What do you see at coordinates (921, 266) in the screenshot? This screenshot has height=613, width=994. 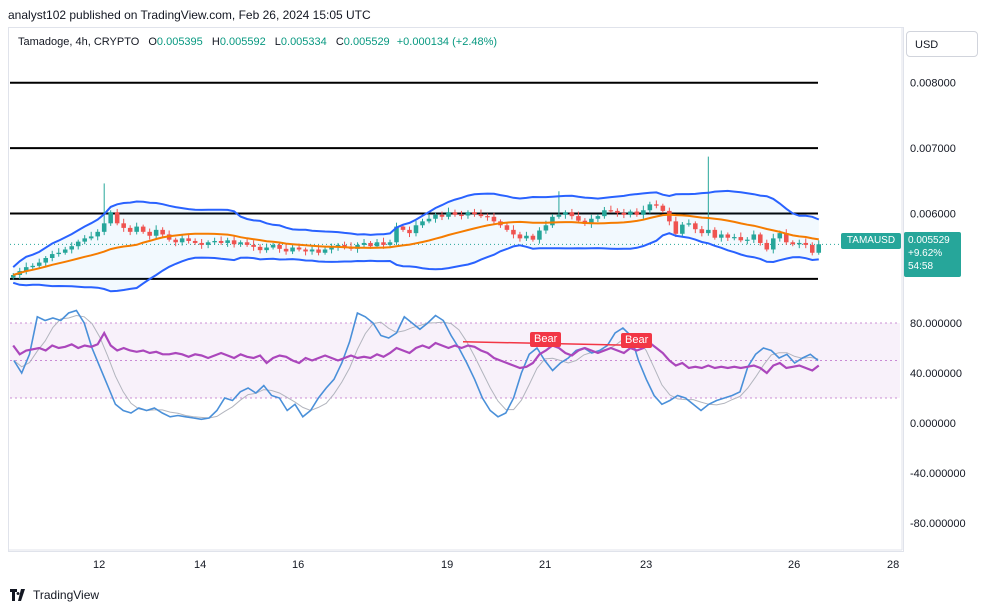 I see `bar-countdown: 54:58` at bounding box center [921, 266].